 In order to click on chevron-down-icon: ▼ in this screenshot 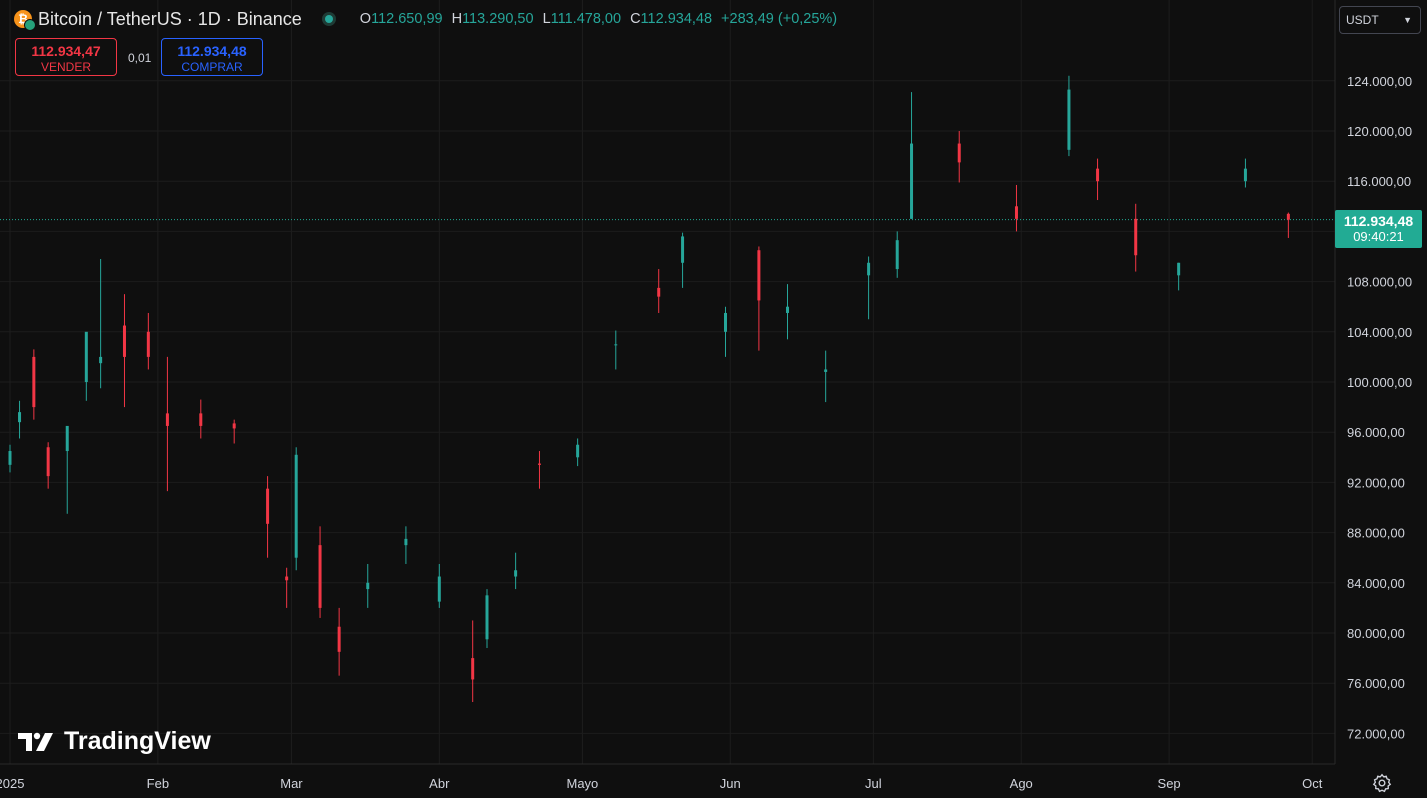, I will do `click(1407, 20)`.